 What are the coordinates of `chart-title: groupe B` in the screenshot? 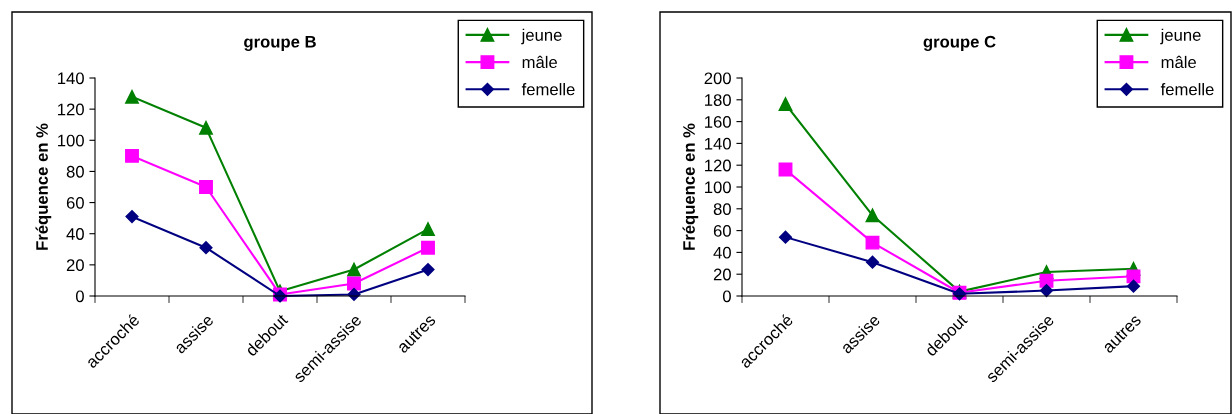 It's located at (280, 43).